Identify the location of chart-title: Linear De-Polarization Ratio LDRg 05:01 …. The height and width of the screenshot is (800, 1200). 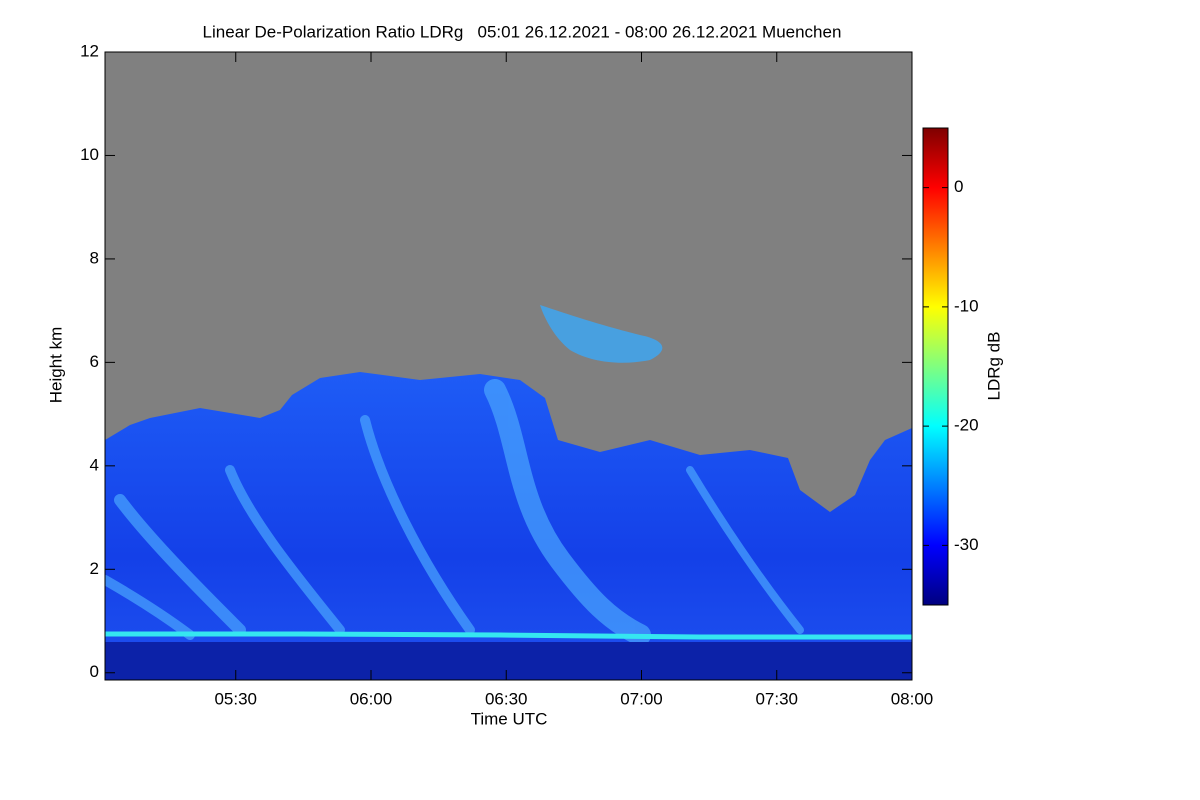
(522, 31).